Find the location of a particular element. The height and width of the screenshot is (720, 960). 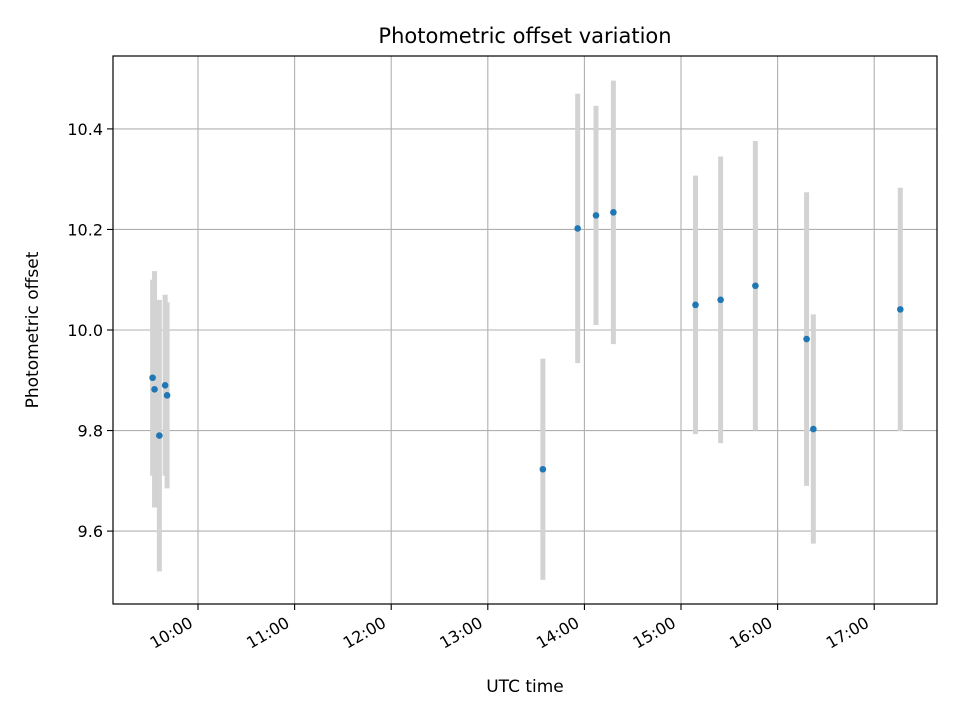

y-tick-label: 9.8 is located at coordinates (90, 431).